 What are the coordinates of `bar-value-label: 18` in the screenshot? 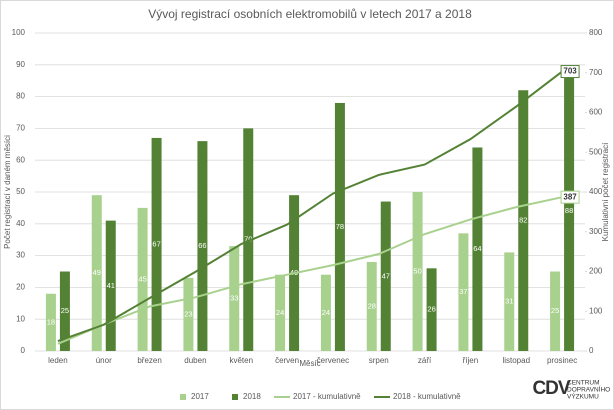 It's located at (51, 321).